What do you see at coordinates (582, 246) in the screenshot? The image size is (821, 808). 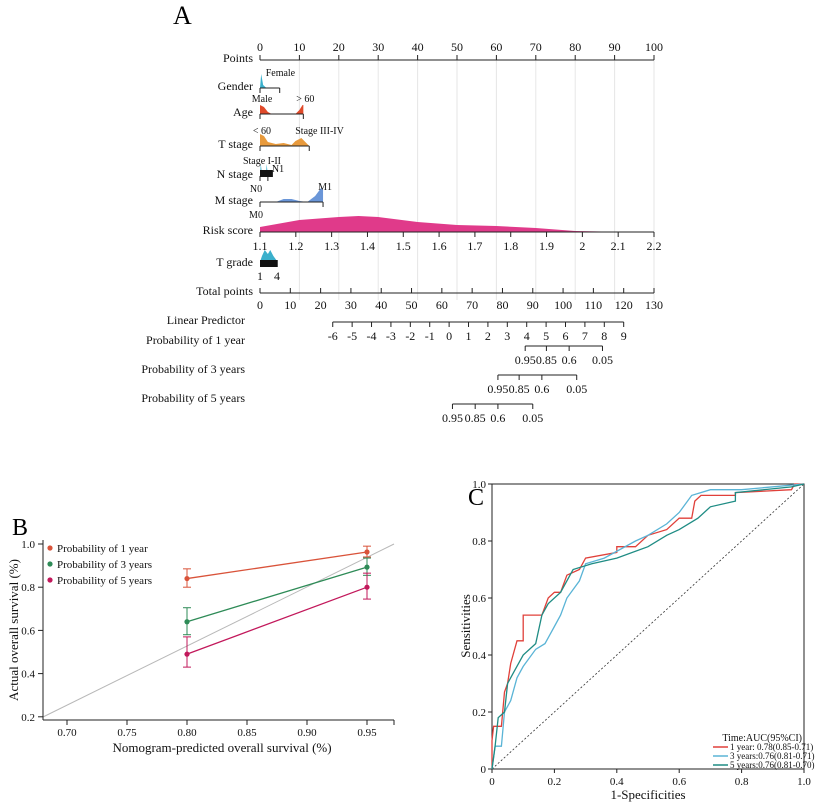 I see `risk-score-tick-label: 2` at bounding box center [582, 246].